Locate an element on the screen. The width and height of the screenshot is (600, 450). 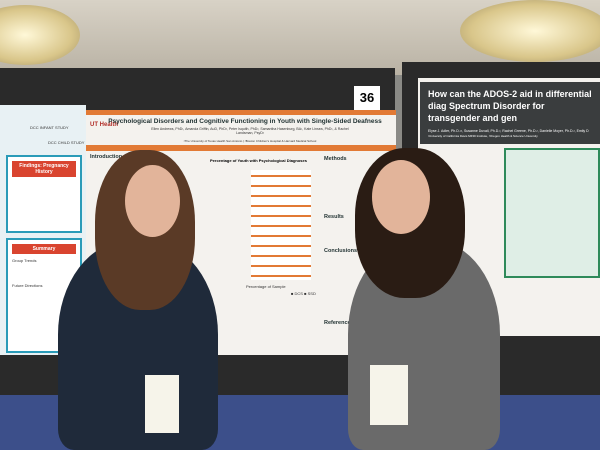
chandelier-right is located at coordinates (530, 31).